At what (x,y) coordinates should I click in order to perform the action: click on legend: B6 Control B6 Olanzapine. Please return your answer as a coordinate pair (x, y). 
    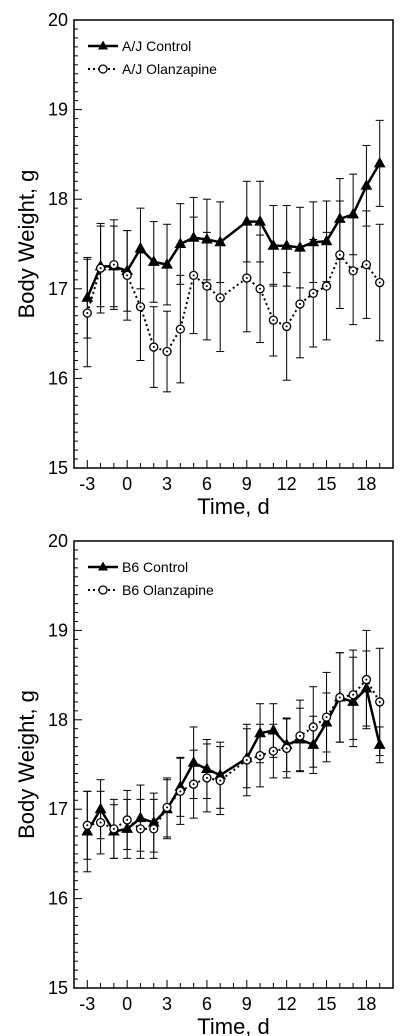
    Looking at the image, I should click on (151, 578).